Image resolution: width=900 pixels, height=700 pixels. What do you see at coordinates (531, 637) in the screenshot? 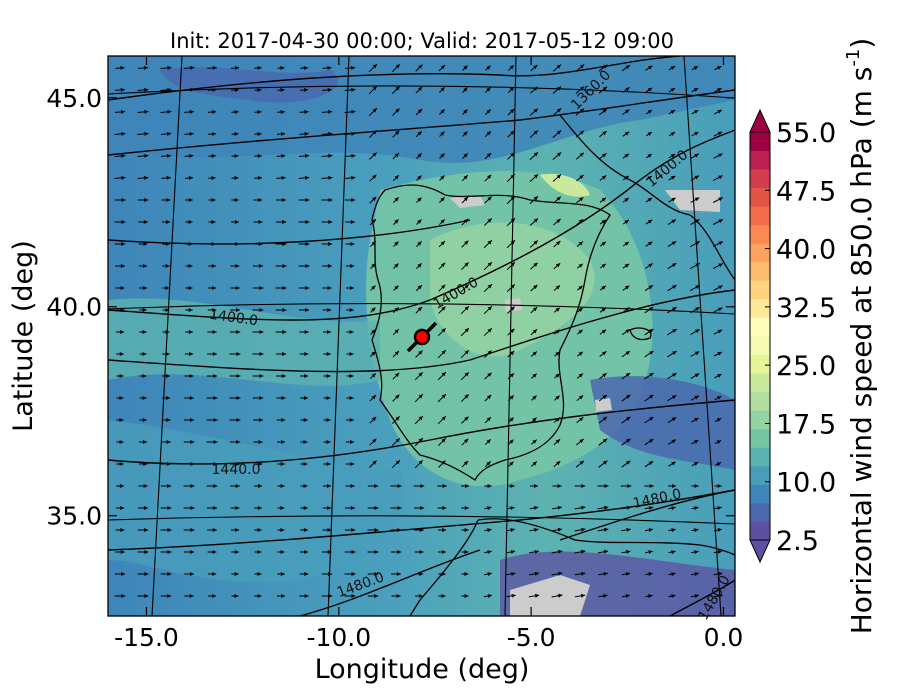
I see `x-tick-label: -5.0` at bounding box center [531, 637].